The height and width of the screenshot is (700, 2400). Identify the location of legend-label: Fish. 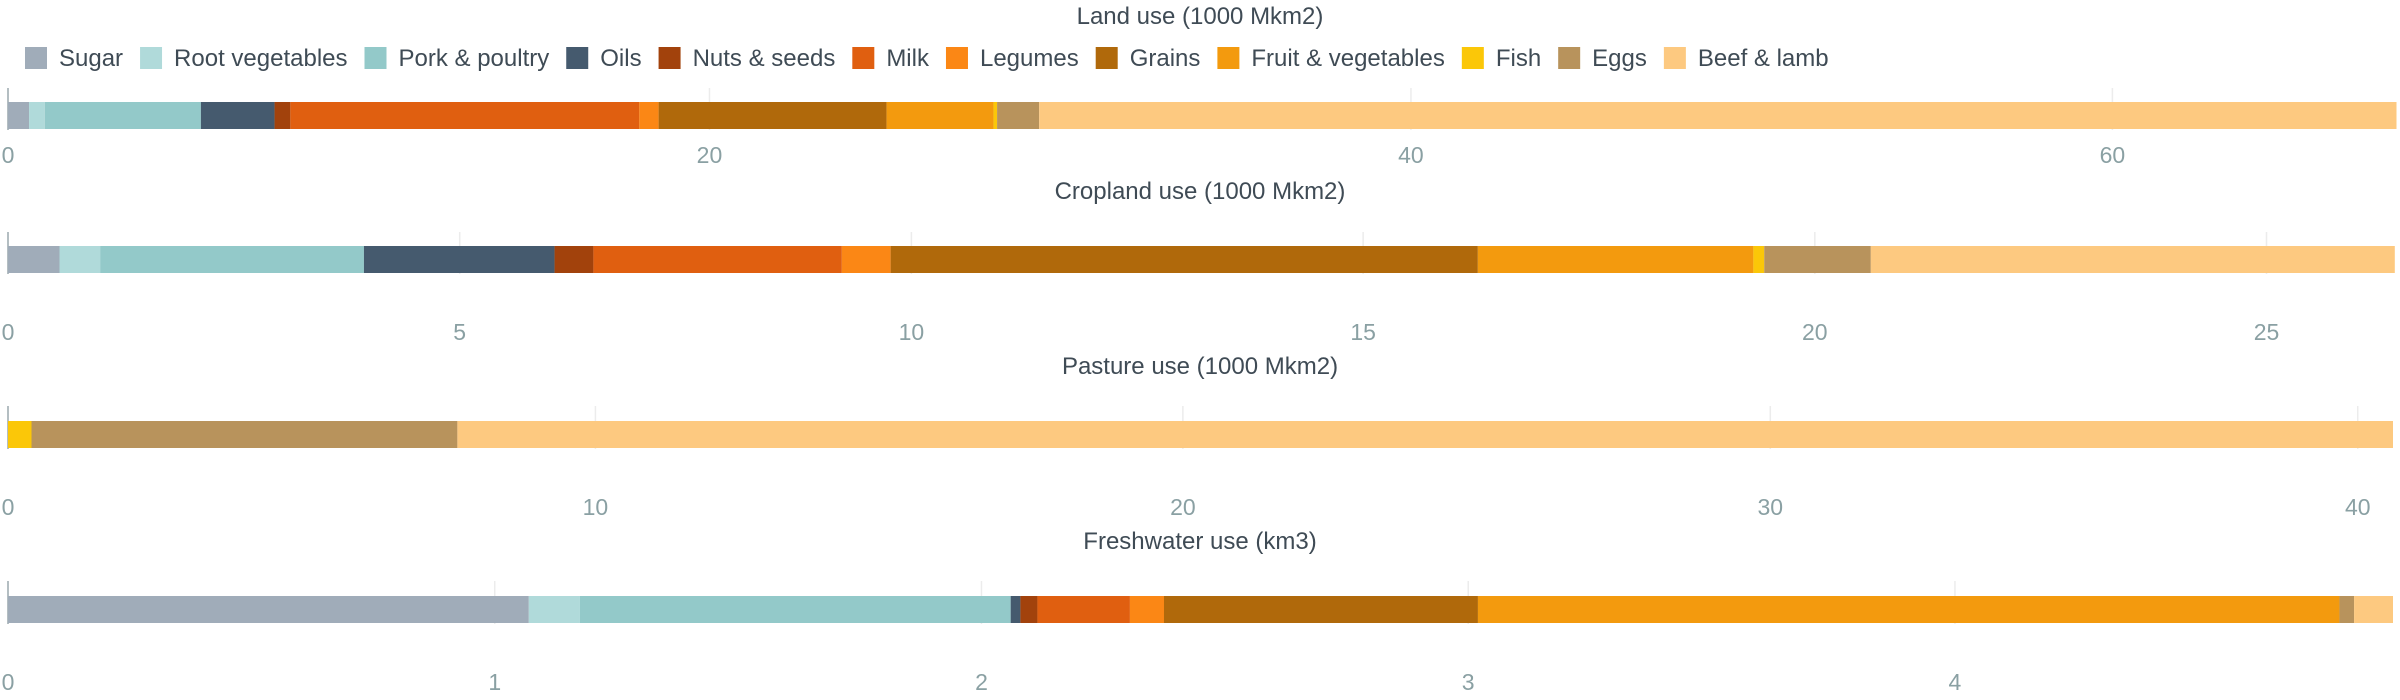
(1518, 58).